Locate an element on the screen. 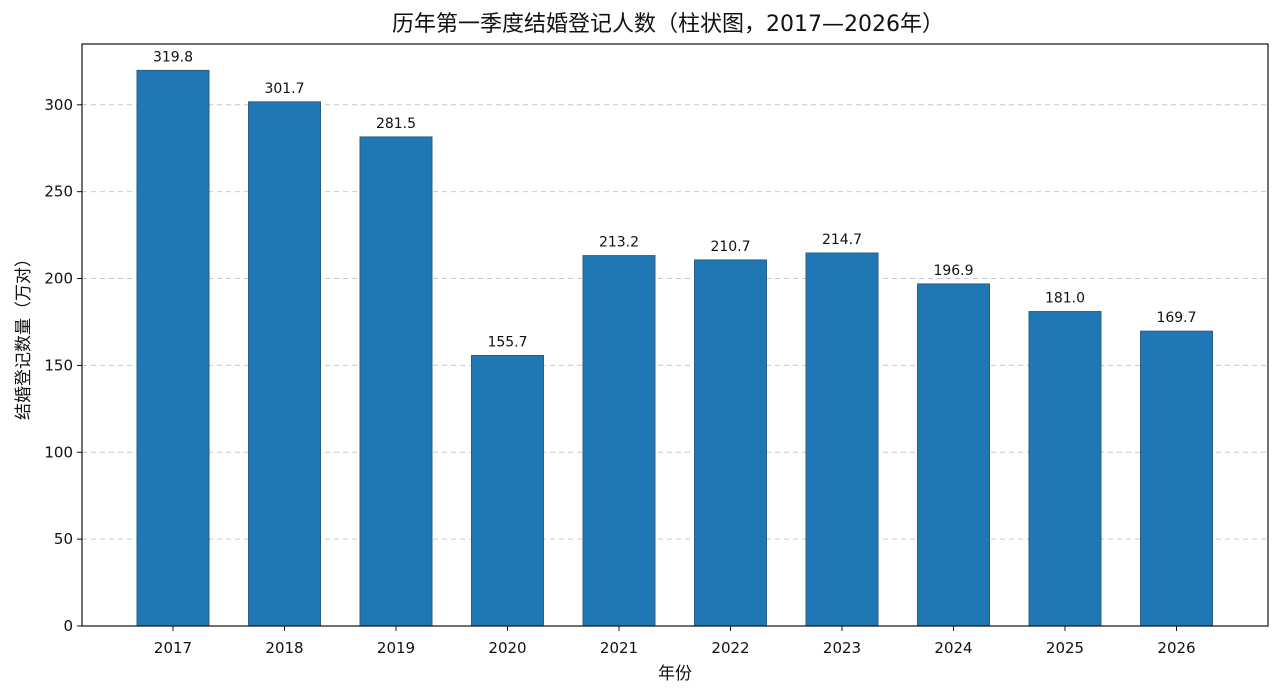 The image size is (1280, 698). y-axis-label: 结婚登记数量（万对） is located at coordinates (24, 335).